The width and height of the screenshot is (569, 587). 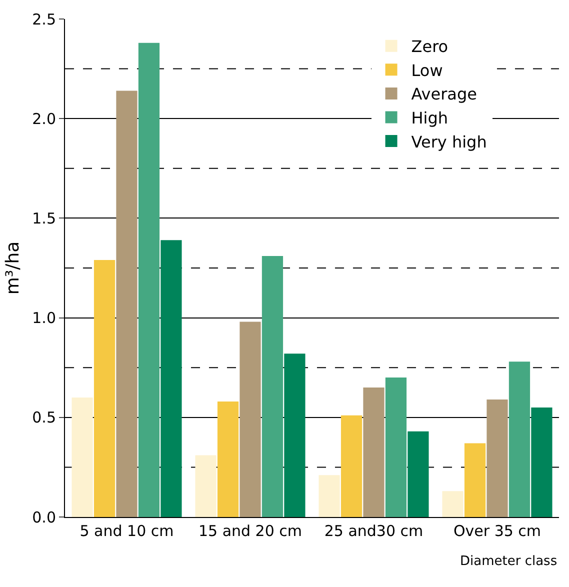 I want to click on legend-label: Low, so click(x=427, y=70).